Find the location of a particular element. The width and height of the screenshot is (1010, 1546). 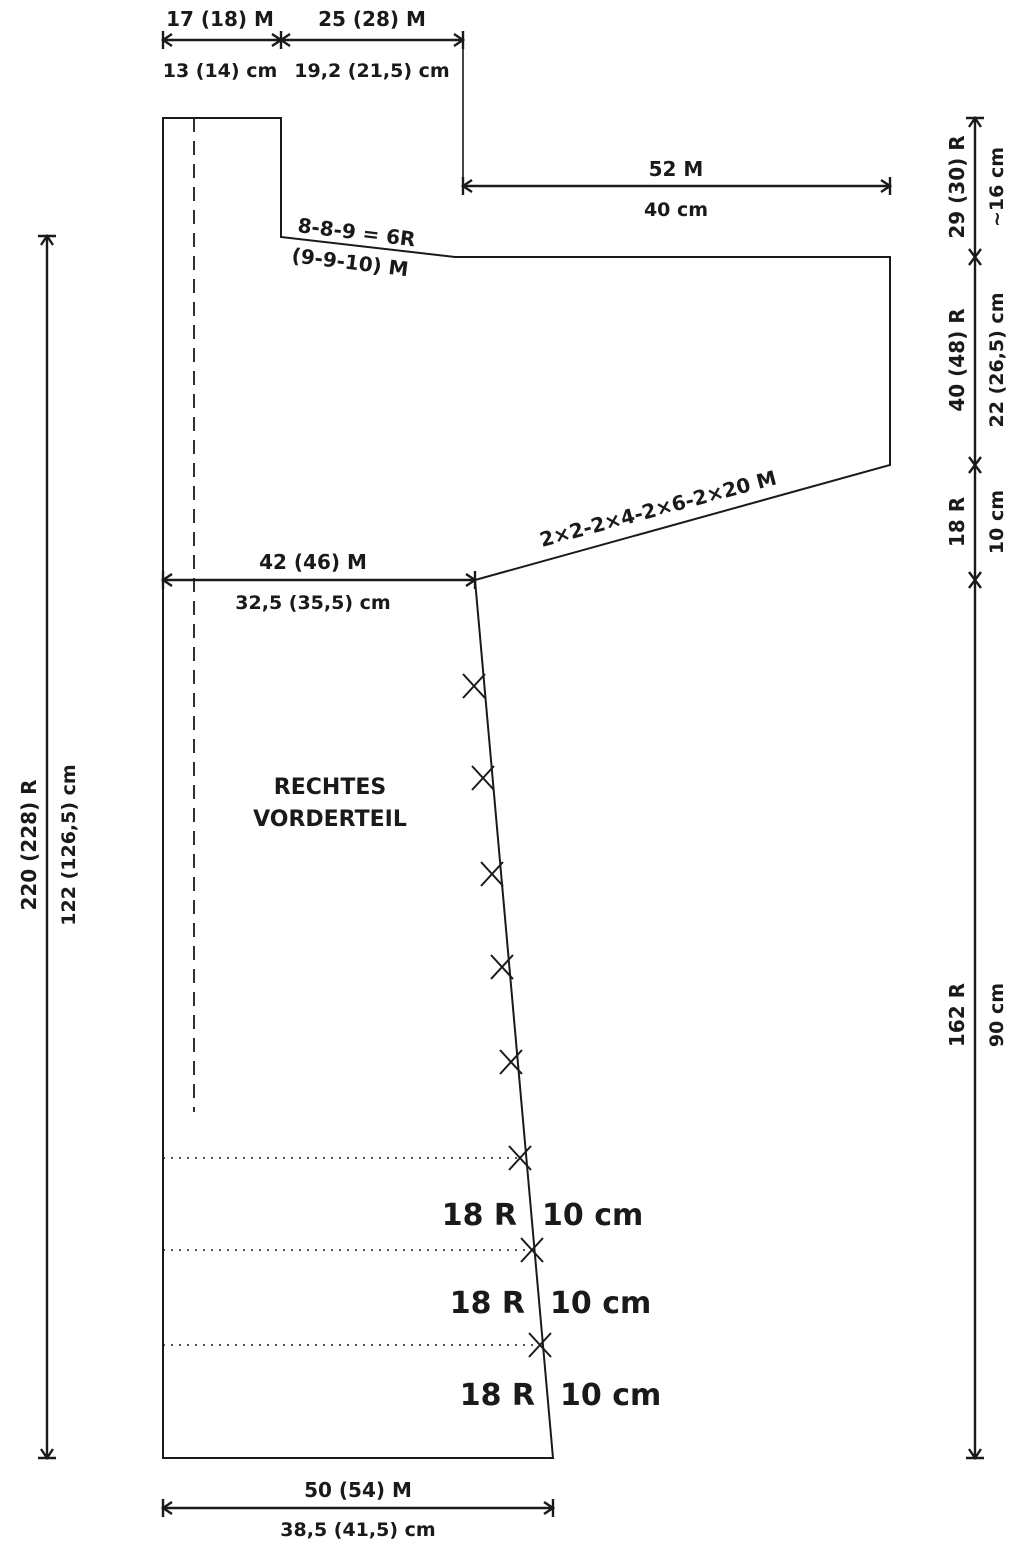

seg3-cm: 10 cm is located at coordinates (997, 522).